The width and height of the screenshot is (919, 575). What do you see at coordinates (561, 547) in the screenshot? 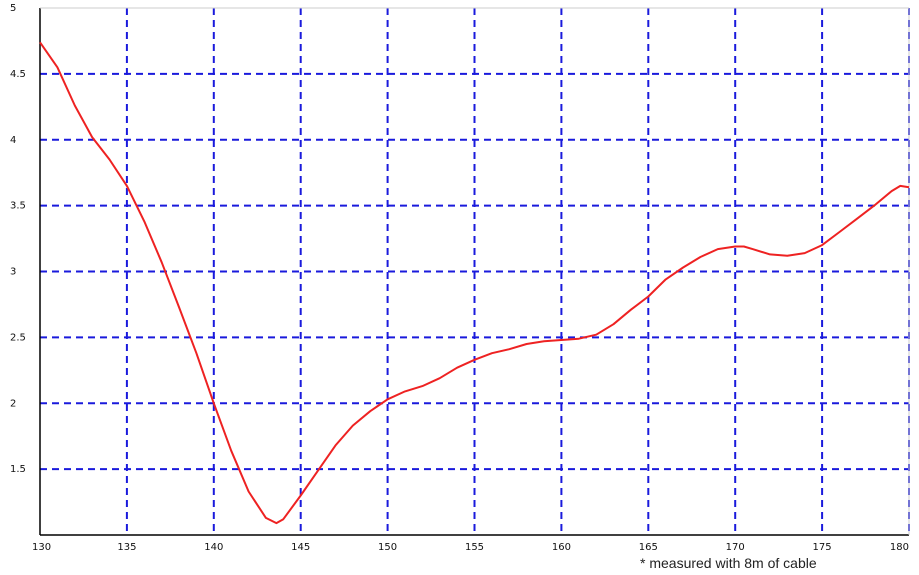
I see `x-tick-label: 160` at bounding box center [561, 547].